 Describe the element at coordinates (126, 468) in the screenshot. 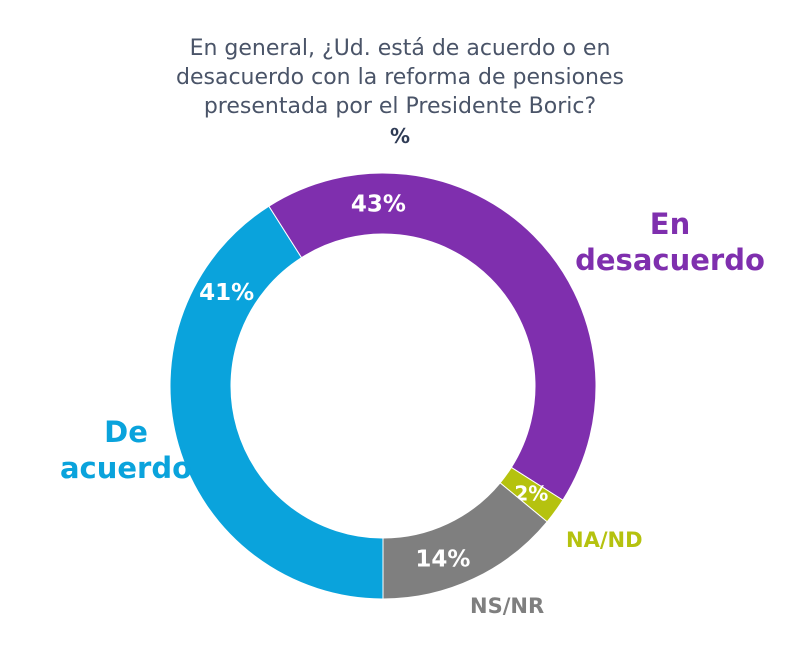

I see `category-label-line: acuerdo` at that location.